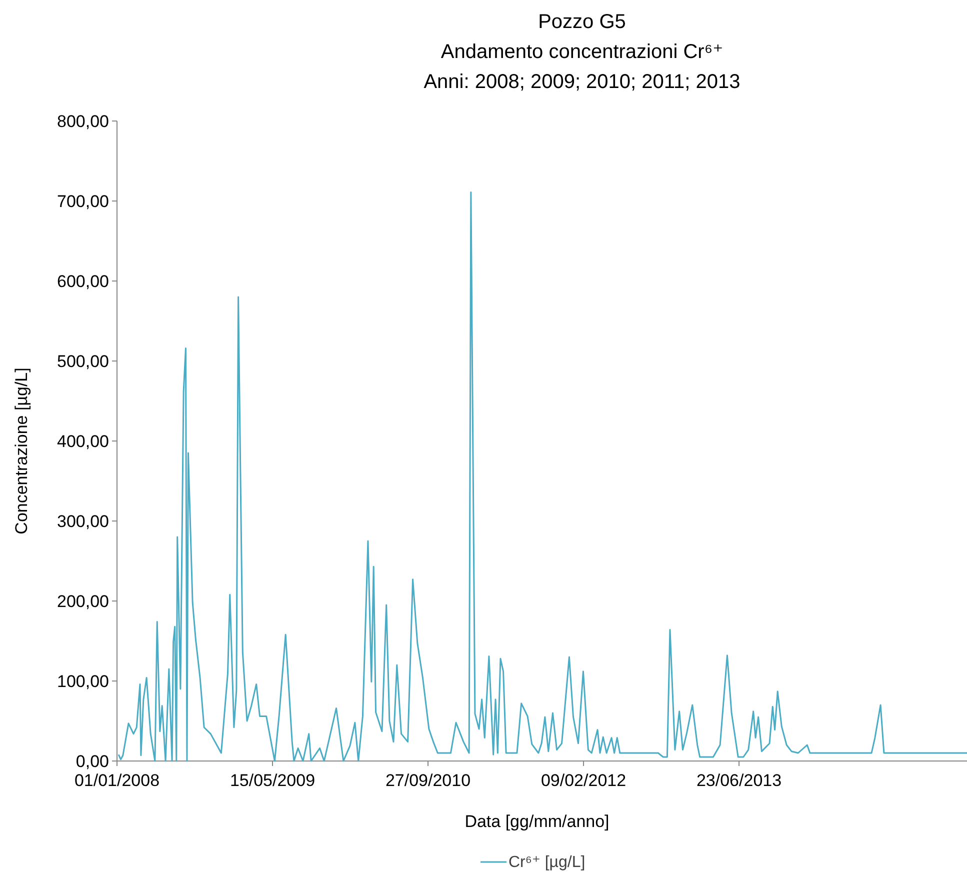 The height and width of the screenshot is (882, 967). What do you see at coordinates (547, 862) in the screenshot?
I see `legend-label: Cr⁶⁺ [µg/L]` at bounding box center [547, 862].